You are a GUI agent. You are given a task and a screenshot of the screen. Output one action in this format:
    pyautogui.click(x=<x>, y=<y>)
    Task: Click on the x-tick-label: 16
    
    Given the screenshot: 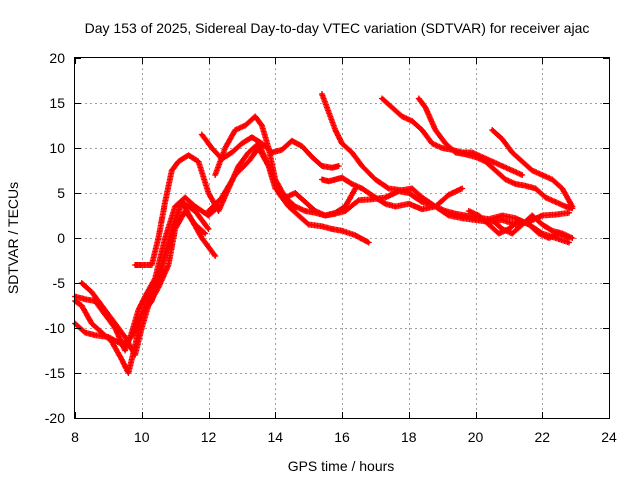 What is the action you would take?
    pyautogui.click(x=342, y=437)
    